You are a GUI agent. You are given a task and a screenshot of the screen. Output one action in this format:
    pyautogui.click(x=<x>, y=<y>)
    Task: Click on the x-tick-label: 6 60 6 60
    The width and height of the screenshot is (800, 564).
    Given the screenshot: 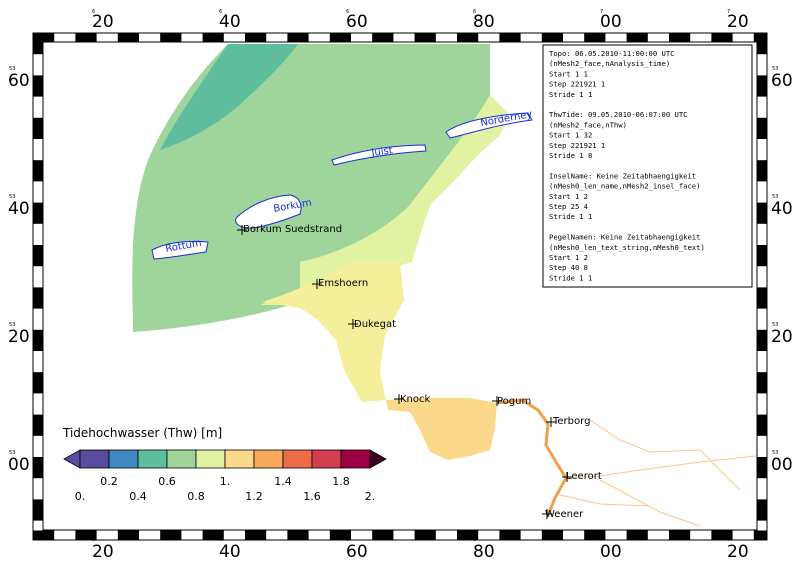 What is the action you would take?
    pyautogui.click(x=357, y=285)
    